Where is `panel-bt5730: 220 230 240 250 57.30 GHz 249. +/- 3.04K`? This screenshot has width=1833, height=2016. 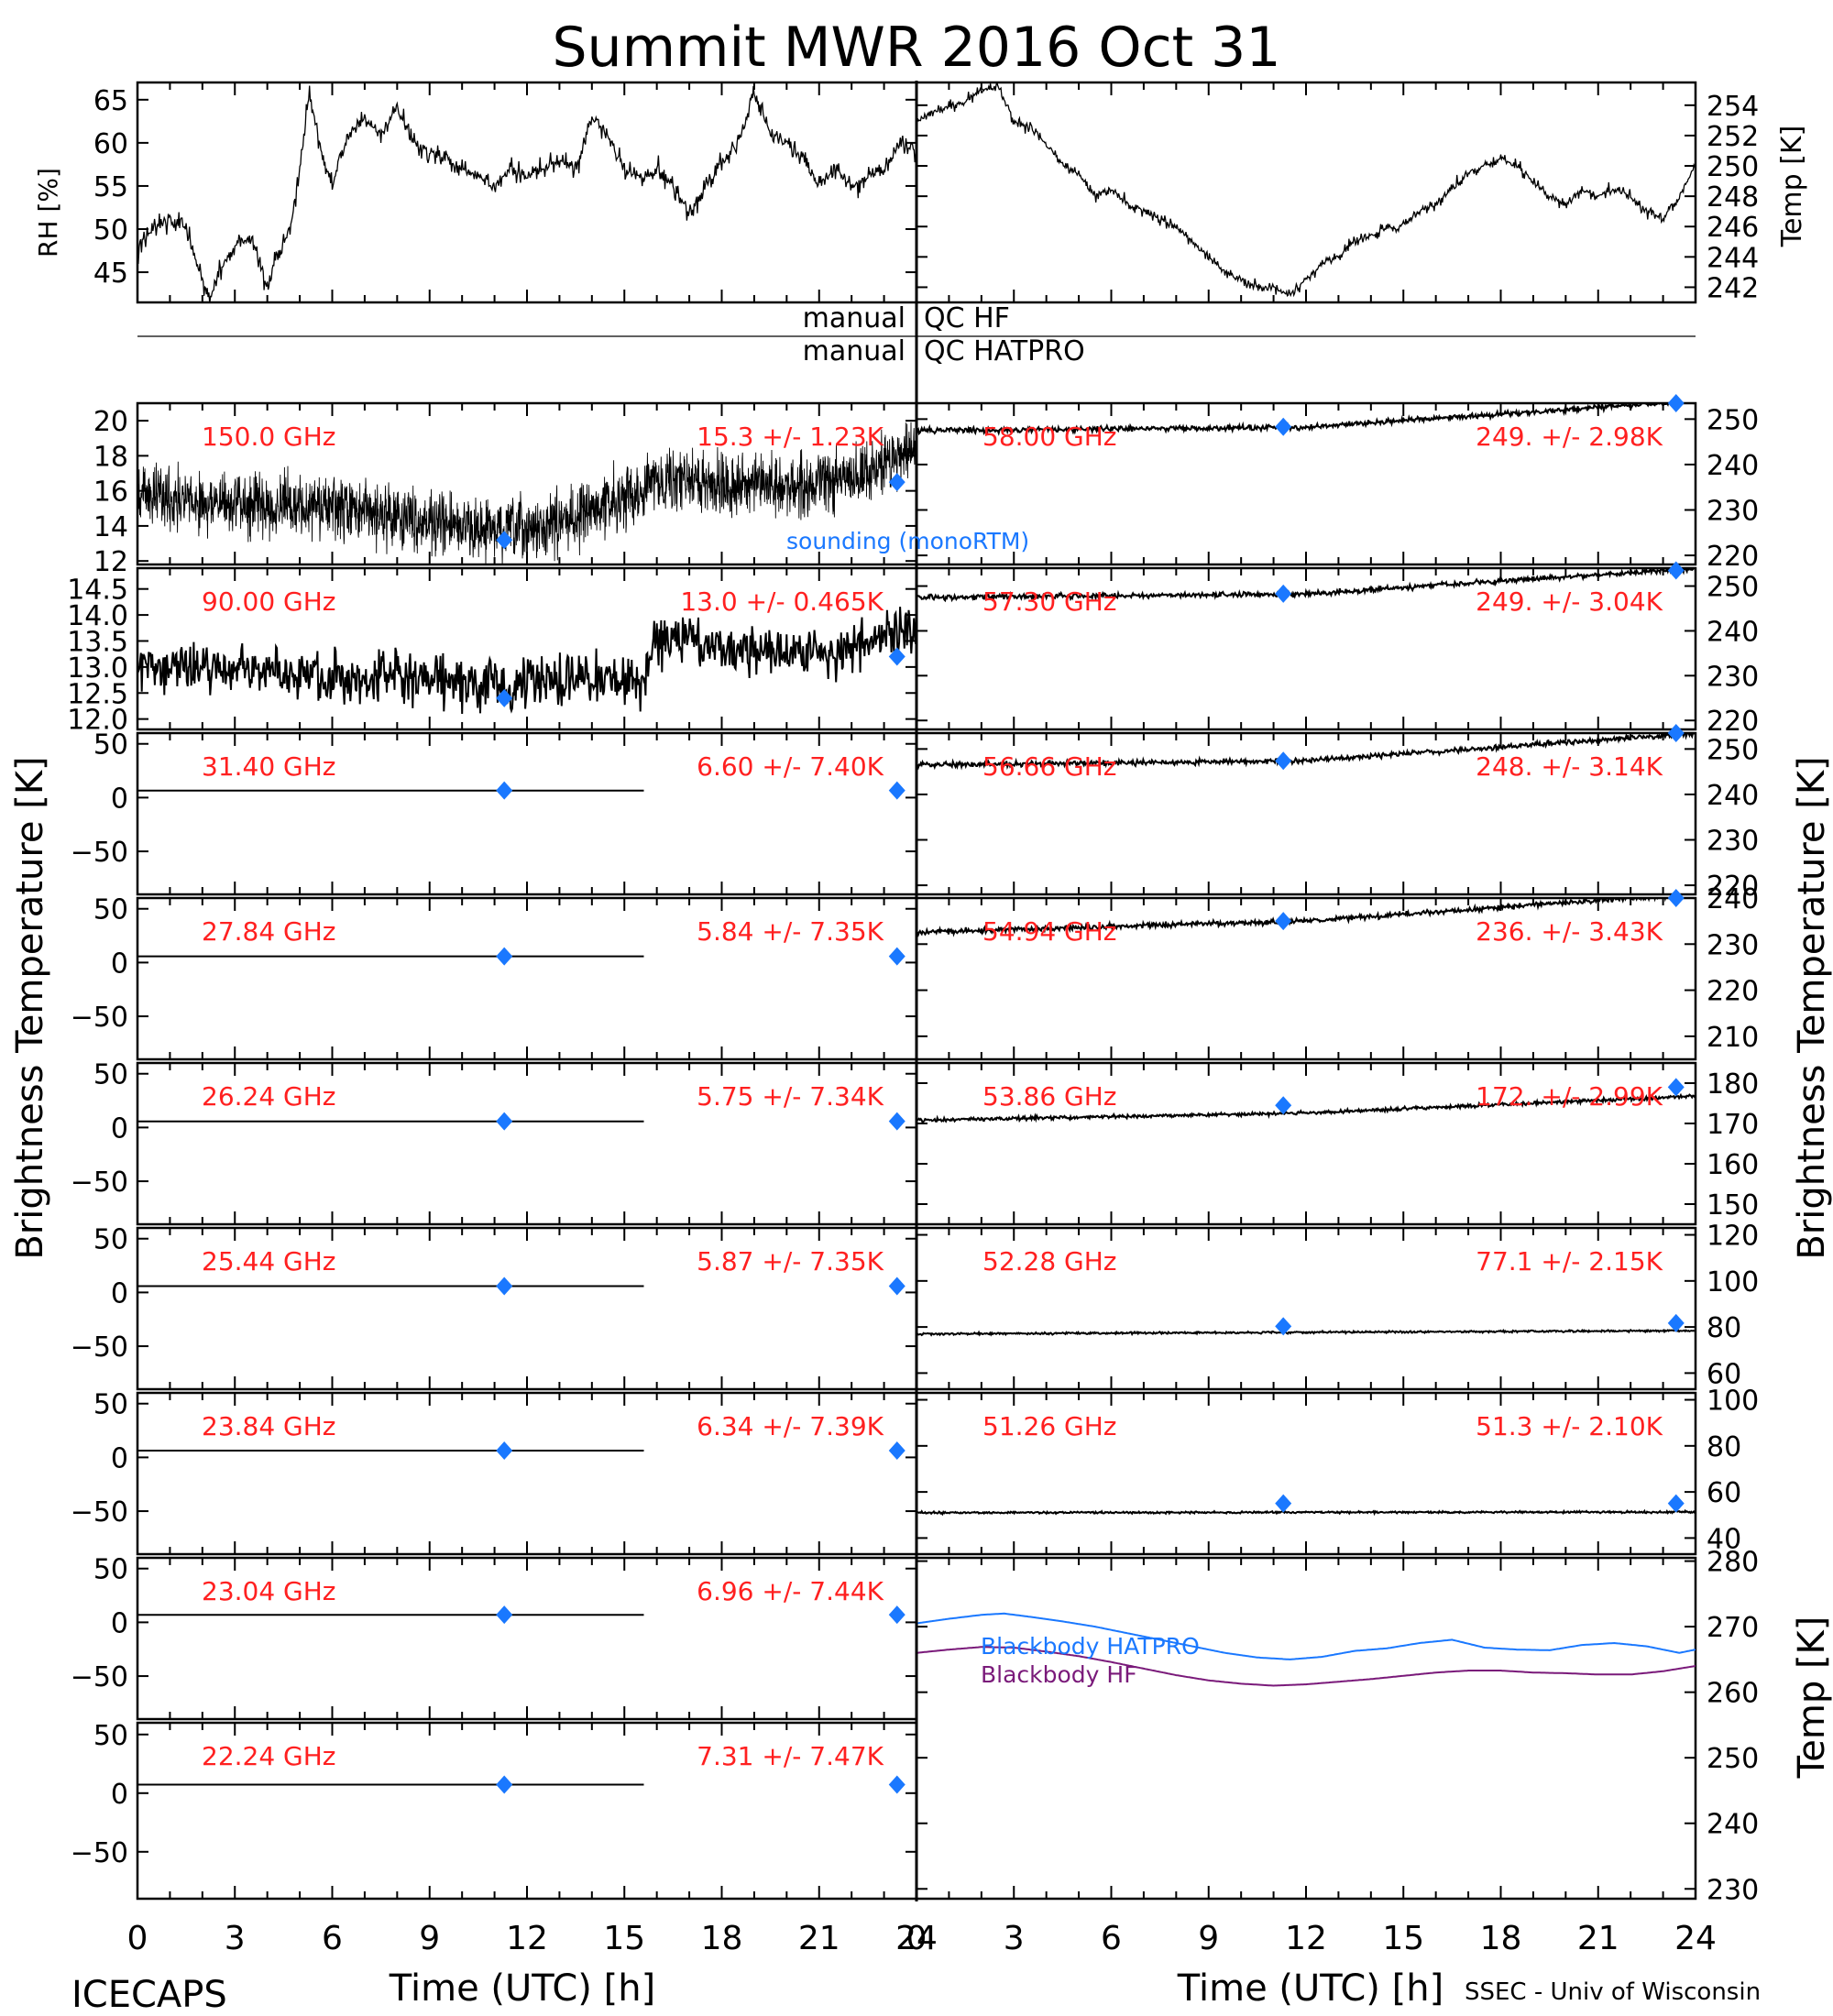 panel-bt5730: 220 230 240 250 57.30 GHz 249. +/- 3.04K is located at coordinates (1337, 649).